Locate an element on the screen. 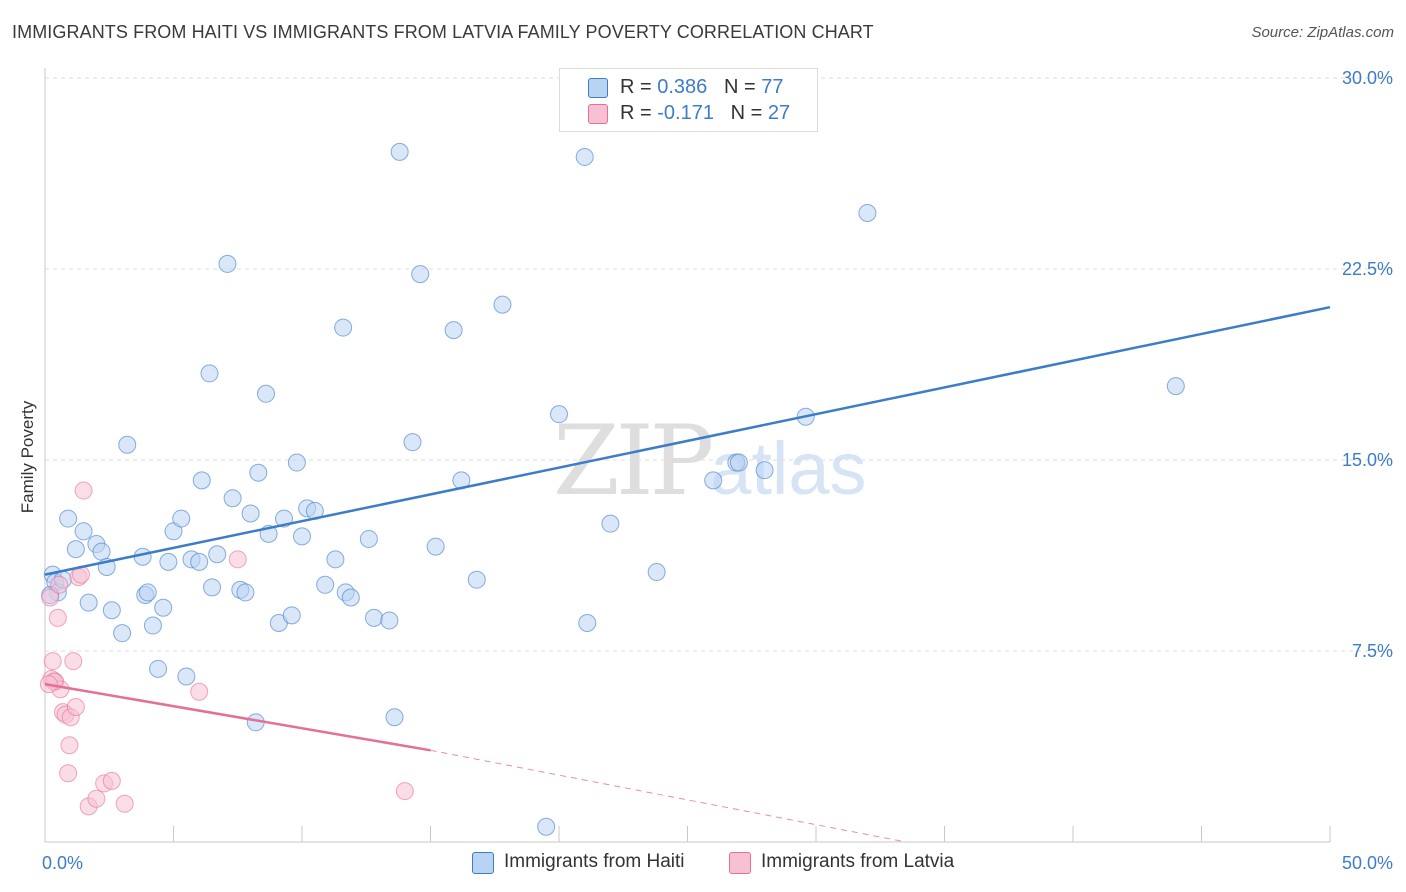 The image size is (1406, 892). trendline-latvia-extension is located at coordinates (668, 796).